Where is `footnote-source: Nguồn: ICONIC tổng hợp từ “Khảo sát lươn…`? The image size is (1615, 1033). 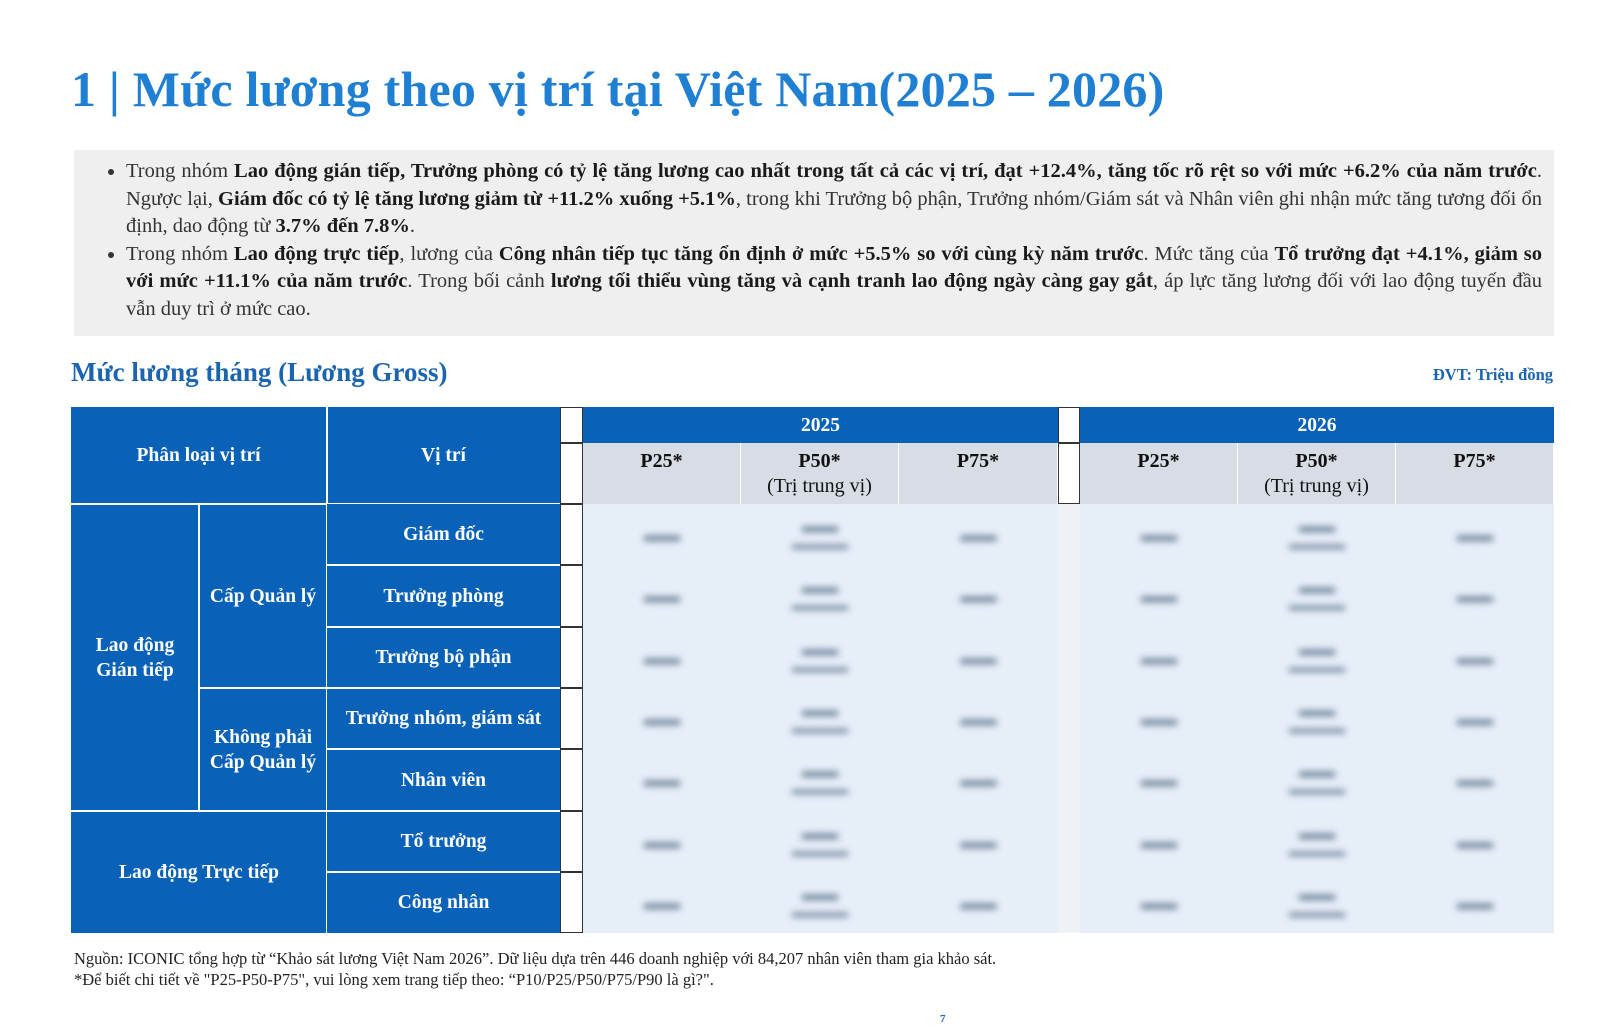 footnote-source: Nguồn: ICONIC tổng hợp từ “Khảo sát lươn… is located at coordinates (535, 958).